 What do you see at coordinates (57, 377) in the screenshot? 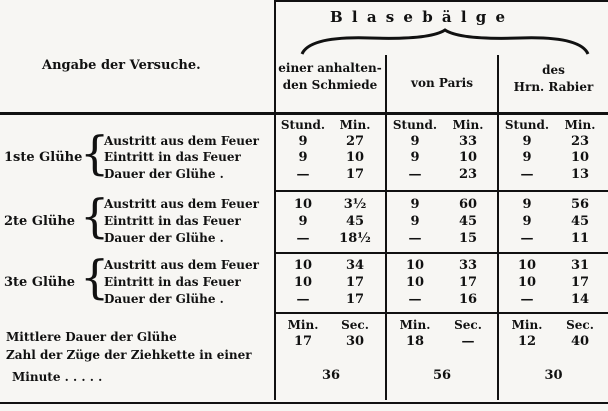
I see `pulls-label-2: Minute . . . . .` at bounding box center [57, 377].